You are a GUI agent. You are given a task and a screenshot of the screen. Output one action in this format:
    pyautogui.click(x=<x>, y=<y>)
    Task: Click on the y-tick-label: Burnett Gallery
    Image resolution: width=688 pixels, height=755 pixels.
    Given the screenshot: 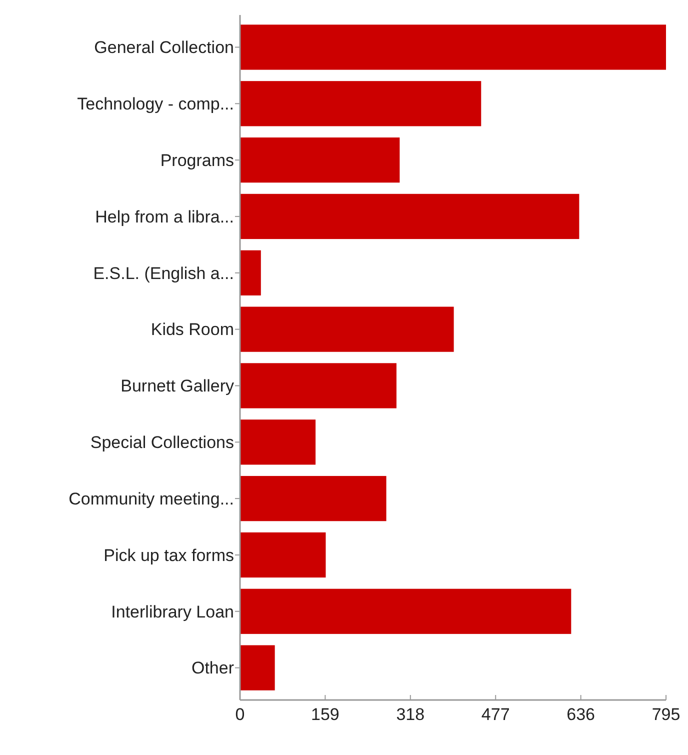 What is the action you would take?
    pyautogui.click(x=177, y=386)
    